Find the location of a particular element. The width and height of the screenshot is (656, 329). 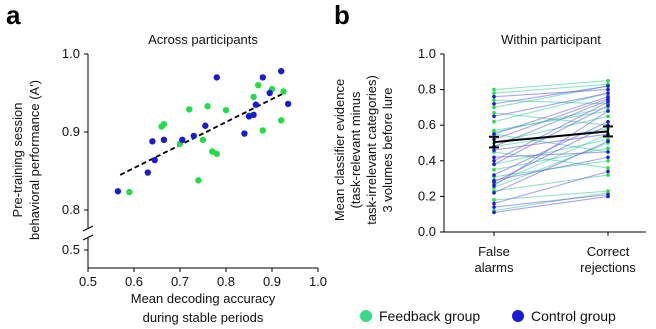

panel-a-ylabel-line1: Pre-training session is located at coordinates (17, 160).